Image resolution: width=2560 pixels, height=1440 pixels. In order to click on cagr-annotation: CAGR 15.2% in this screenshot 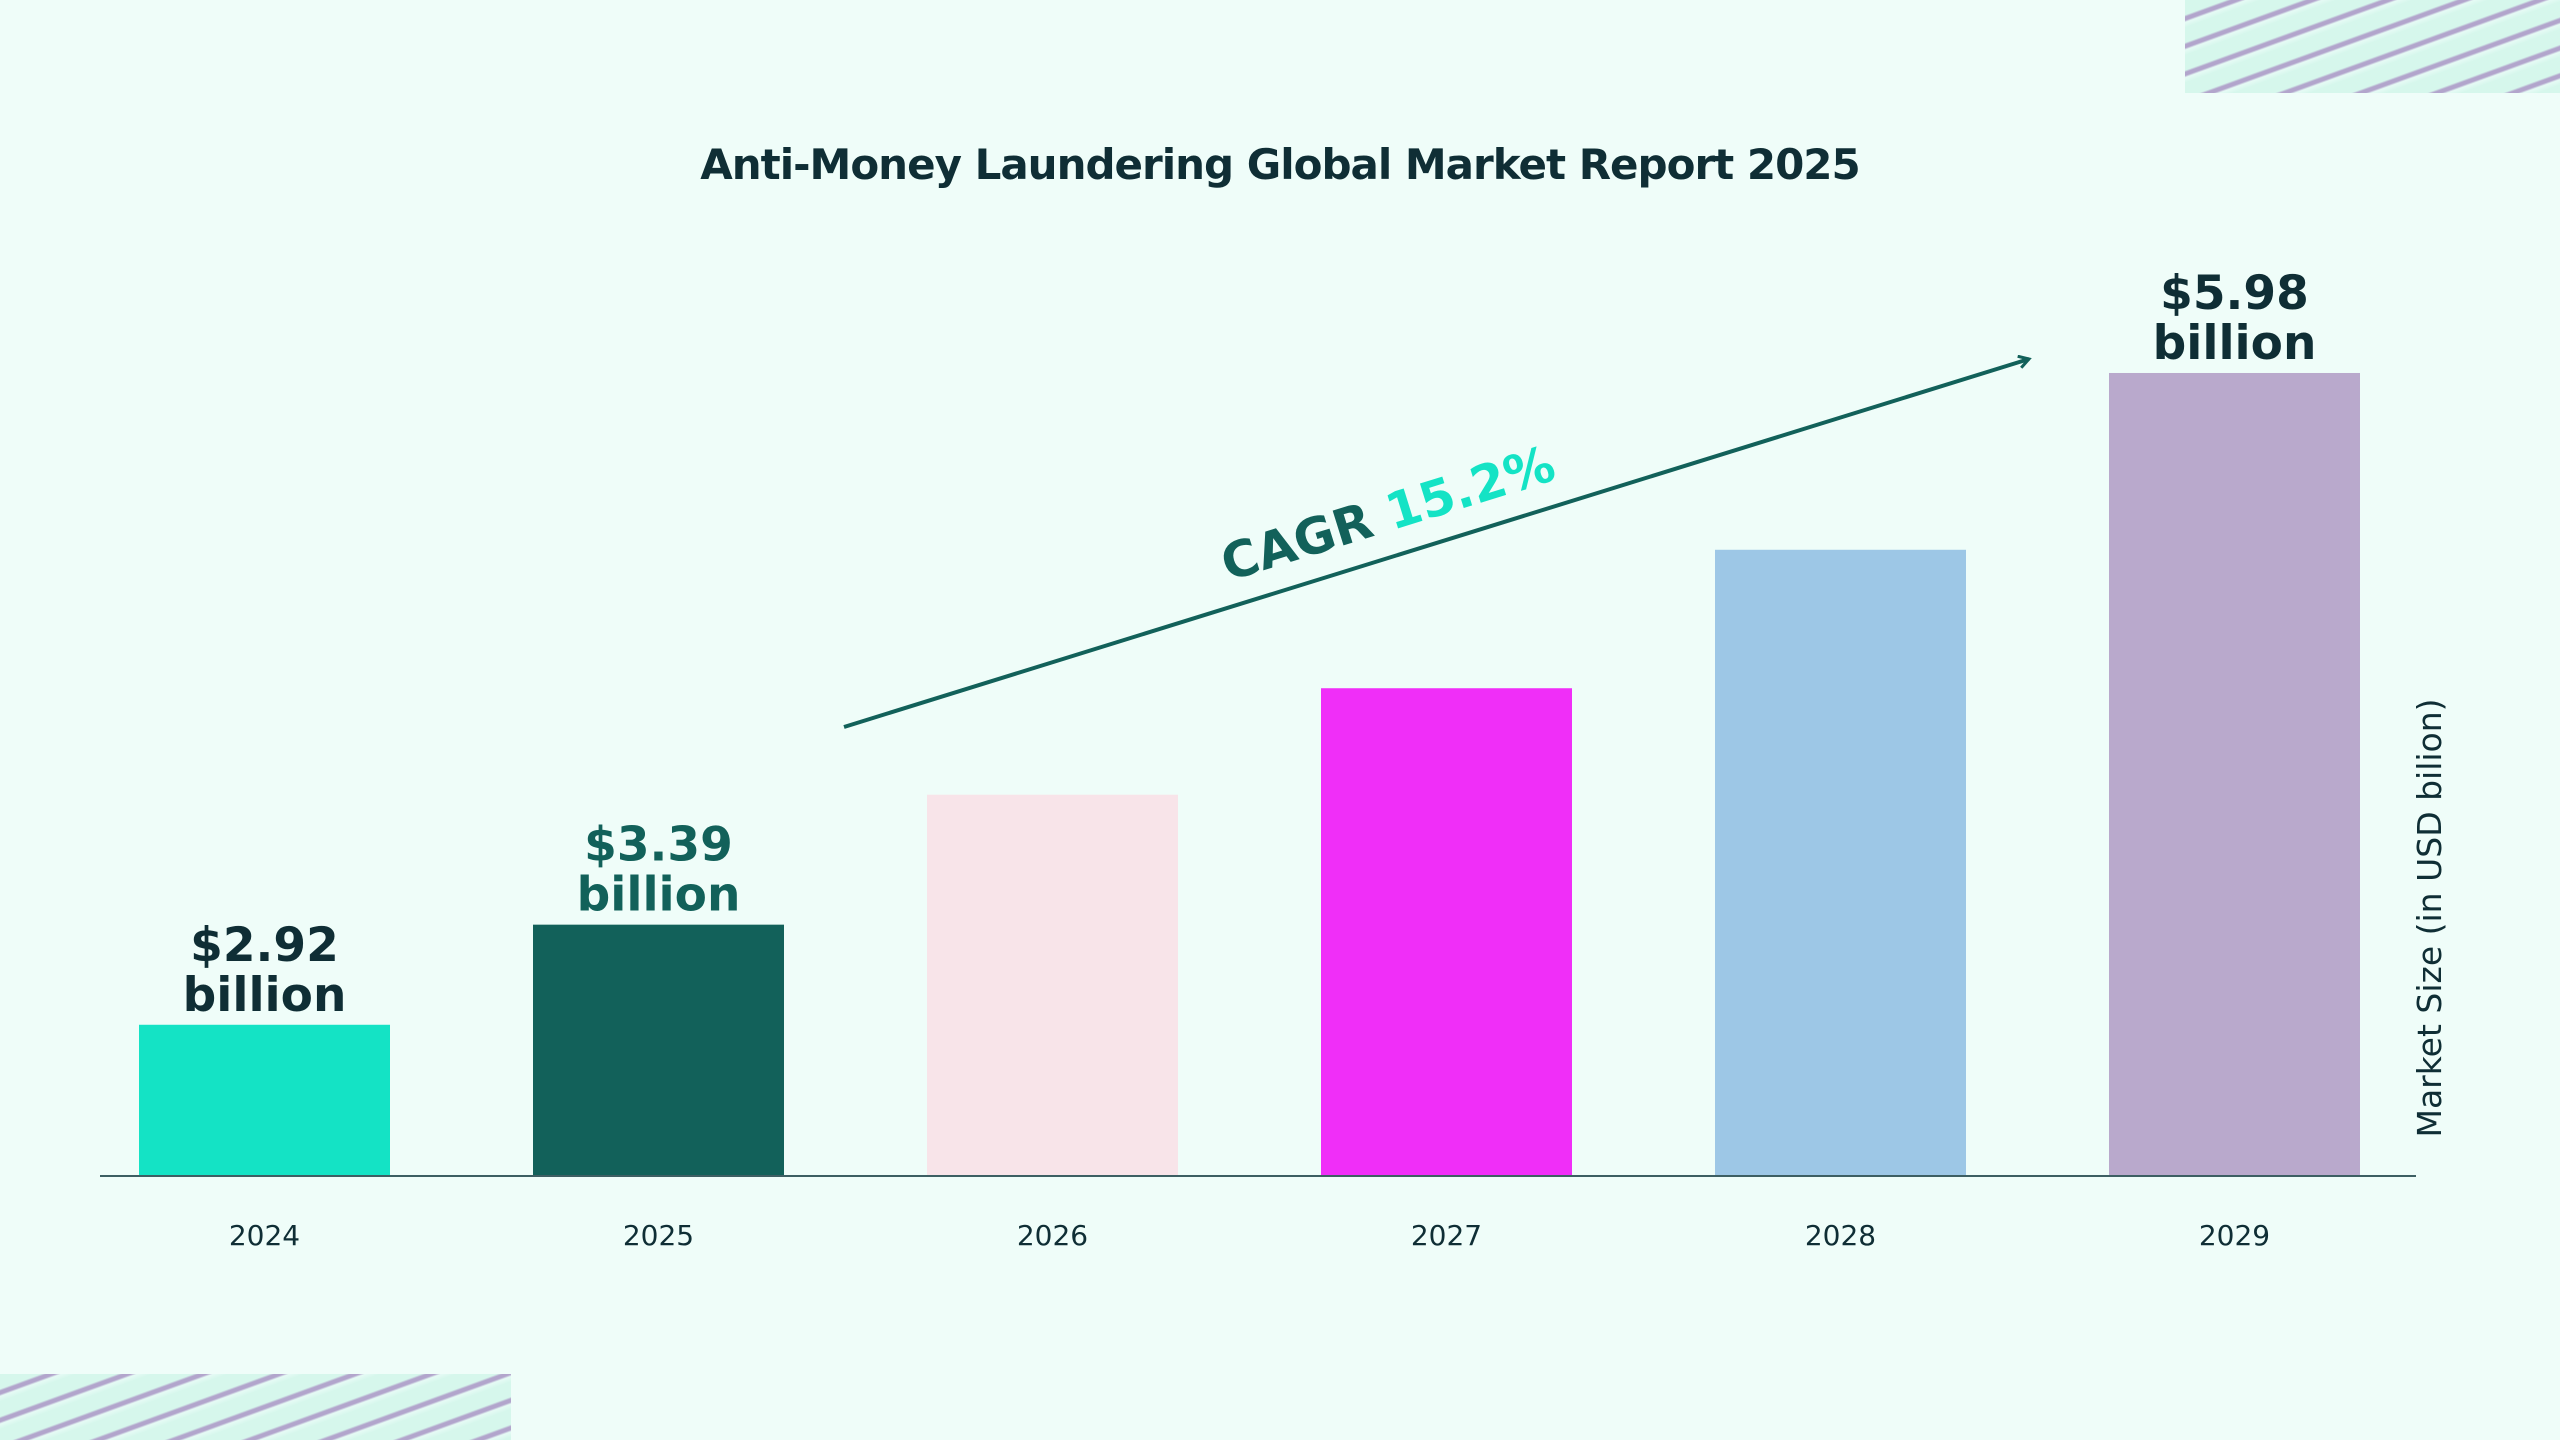, I will do `click(1387, 514)`.